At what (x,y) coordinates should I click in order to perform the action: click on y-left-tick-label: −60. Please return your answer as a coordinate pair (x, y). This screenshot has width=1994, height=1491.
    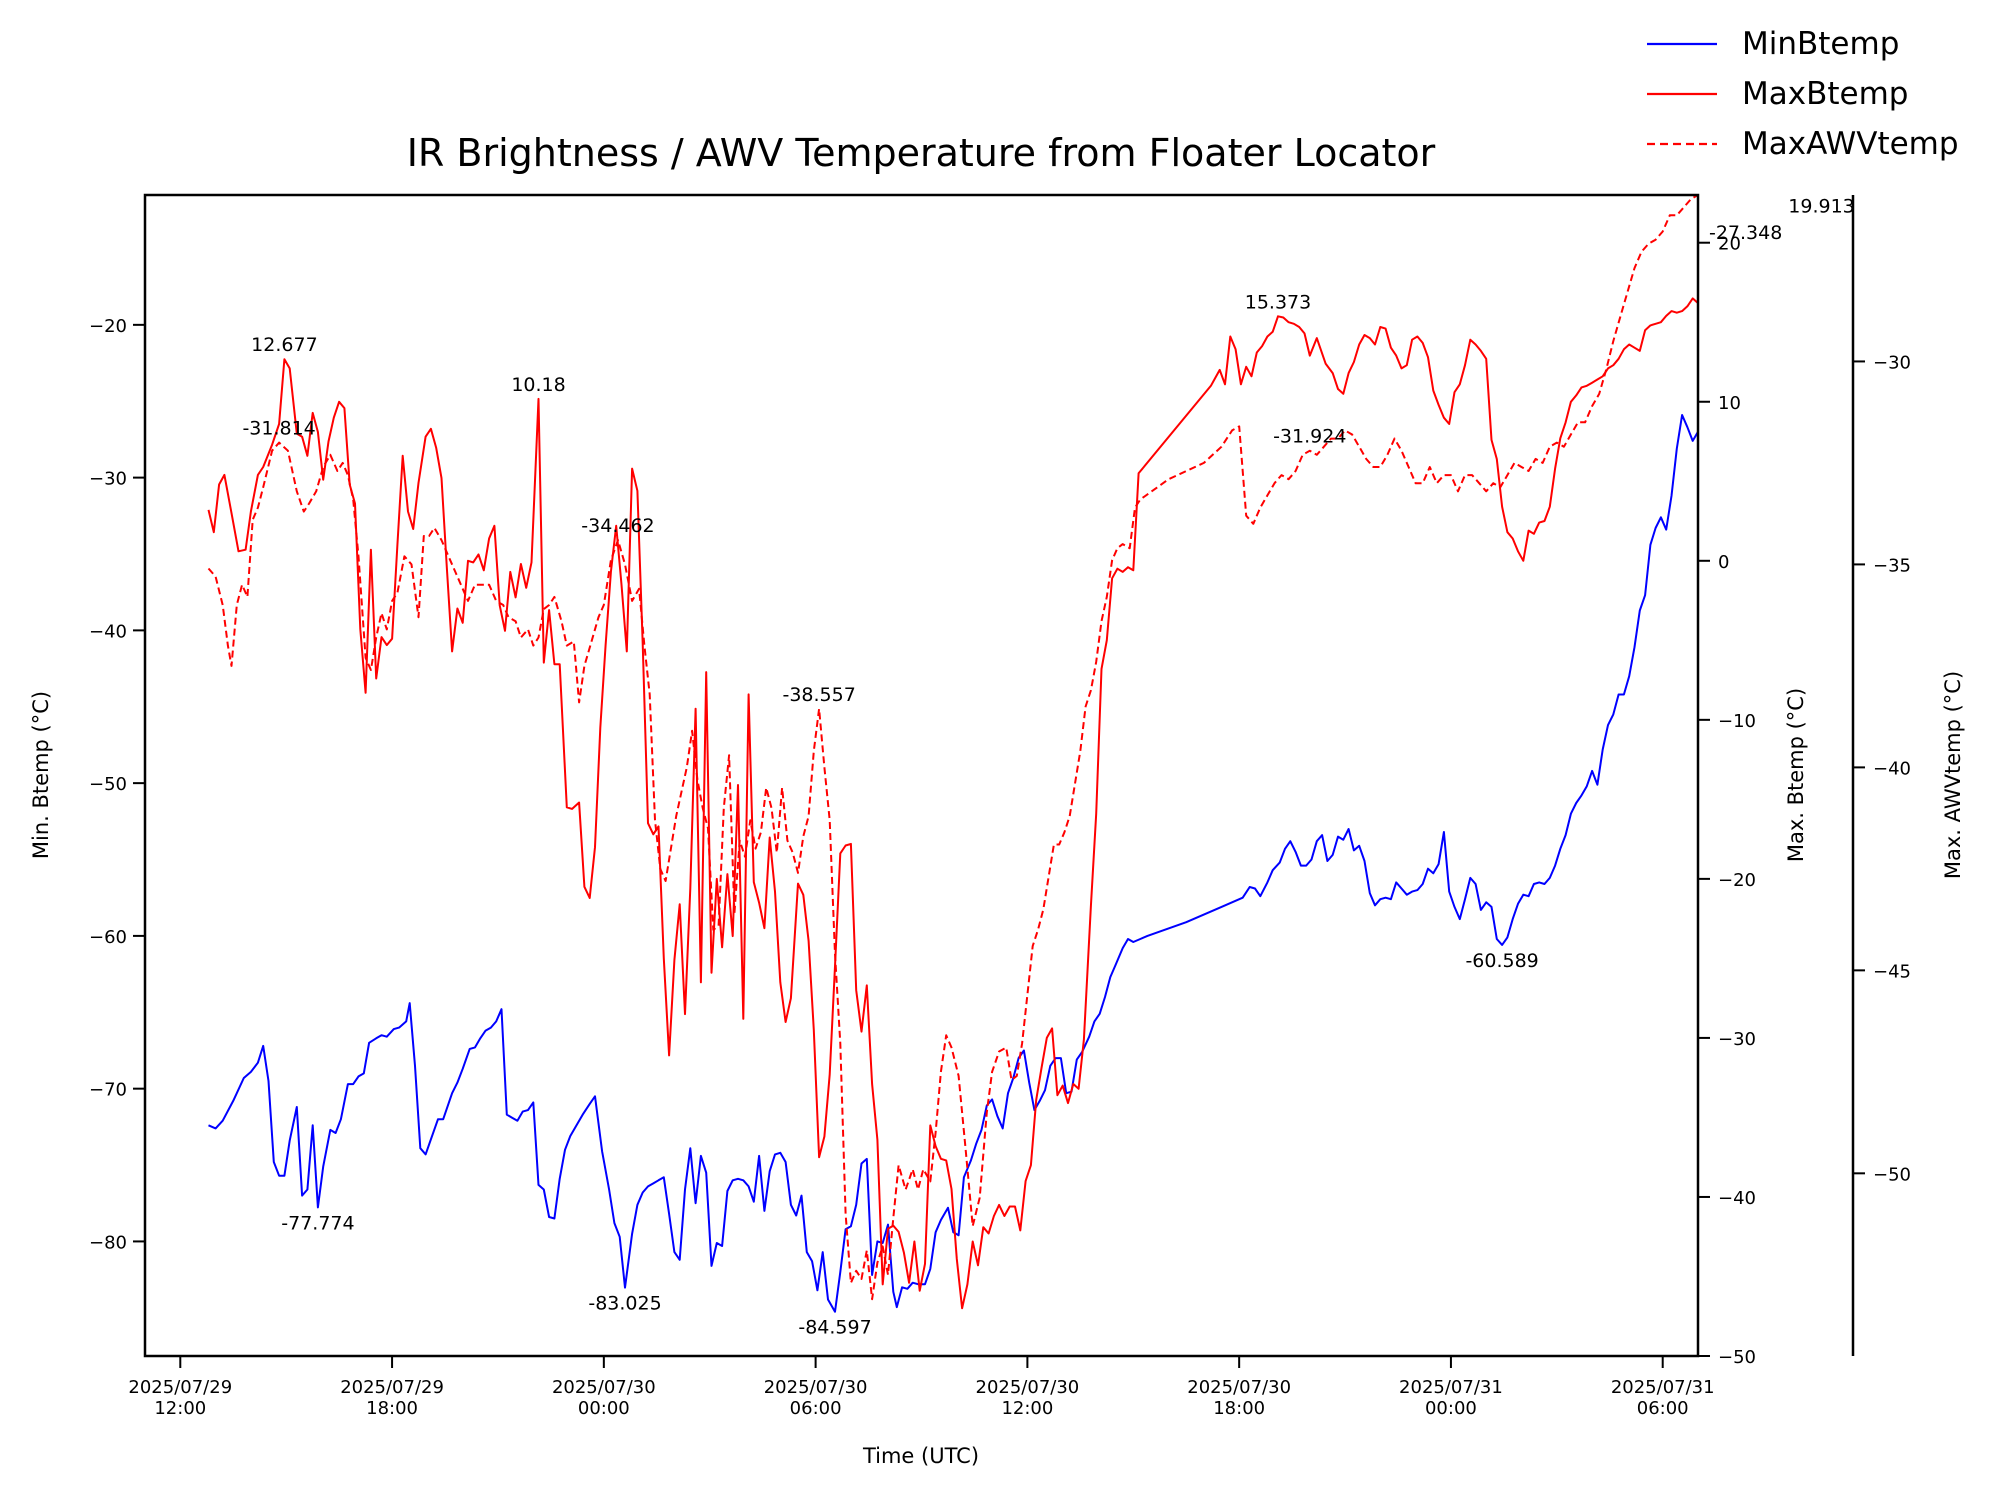
    Looking at the image, I should click on (108, 937).